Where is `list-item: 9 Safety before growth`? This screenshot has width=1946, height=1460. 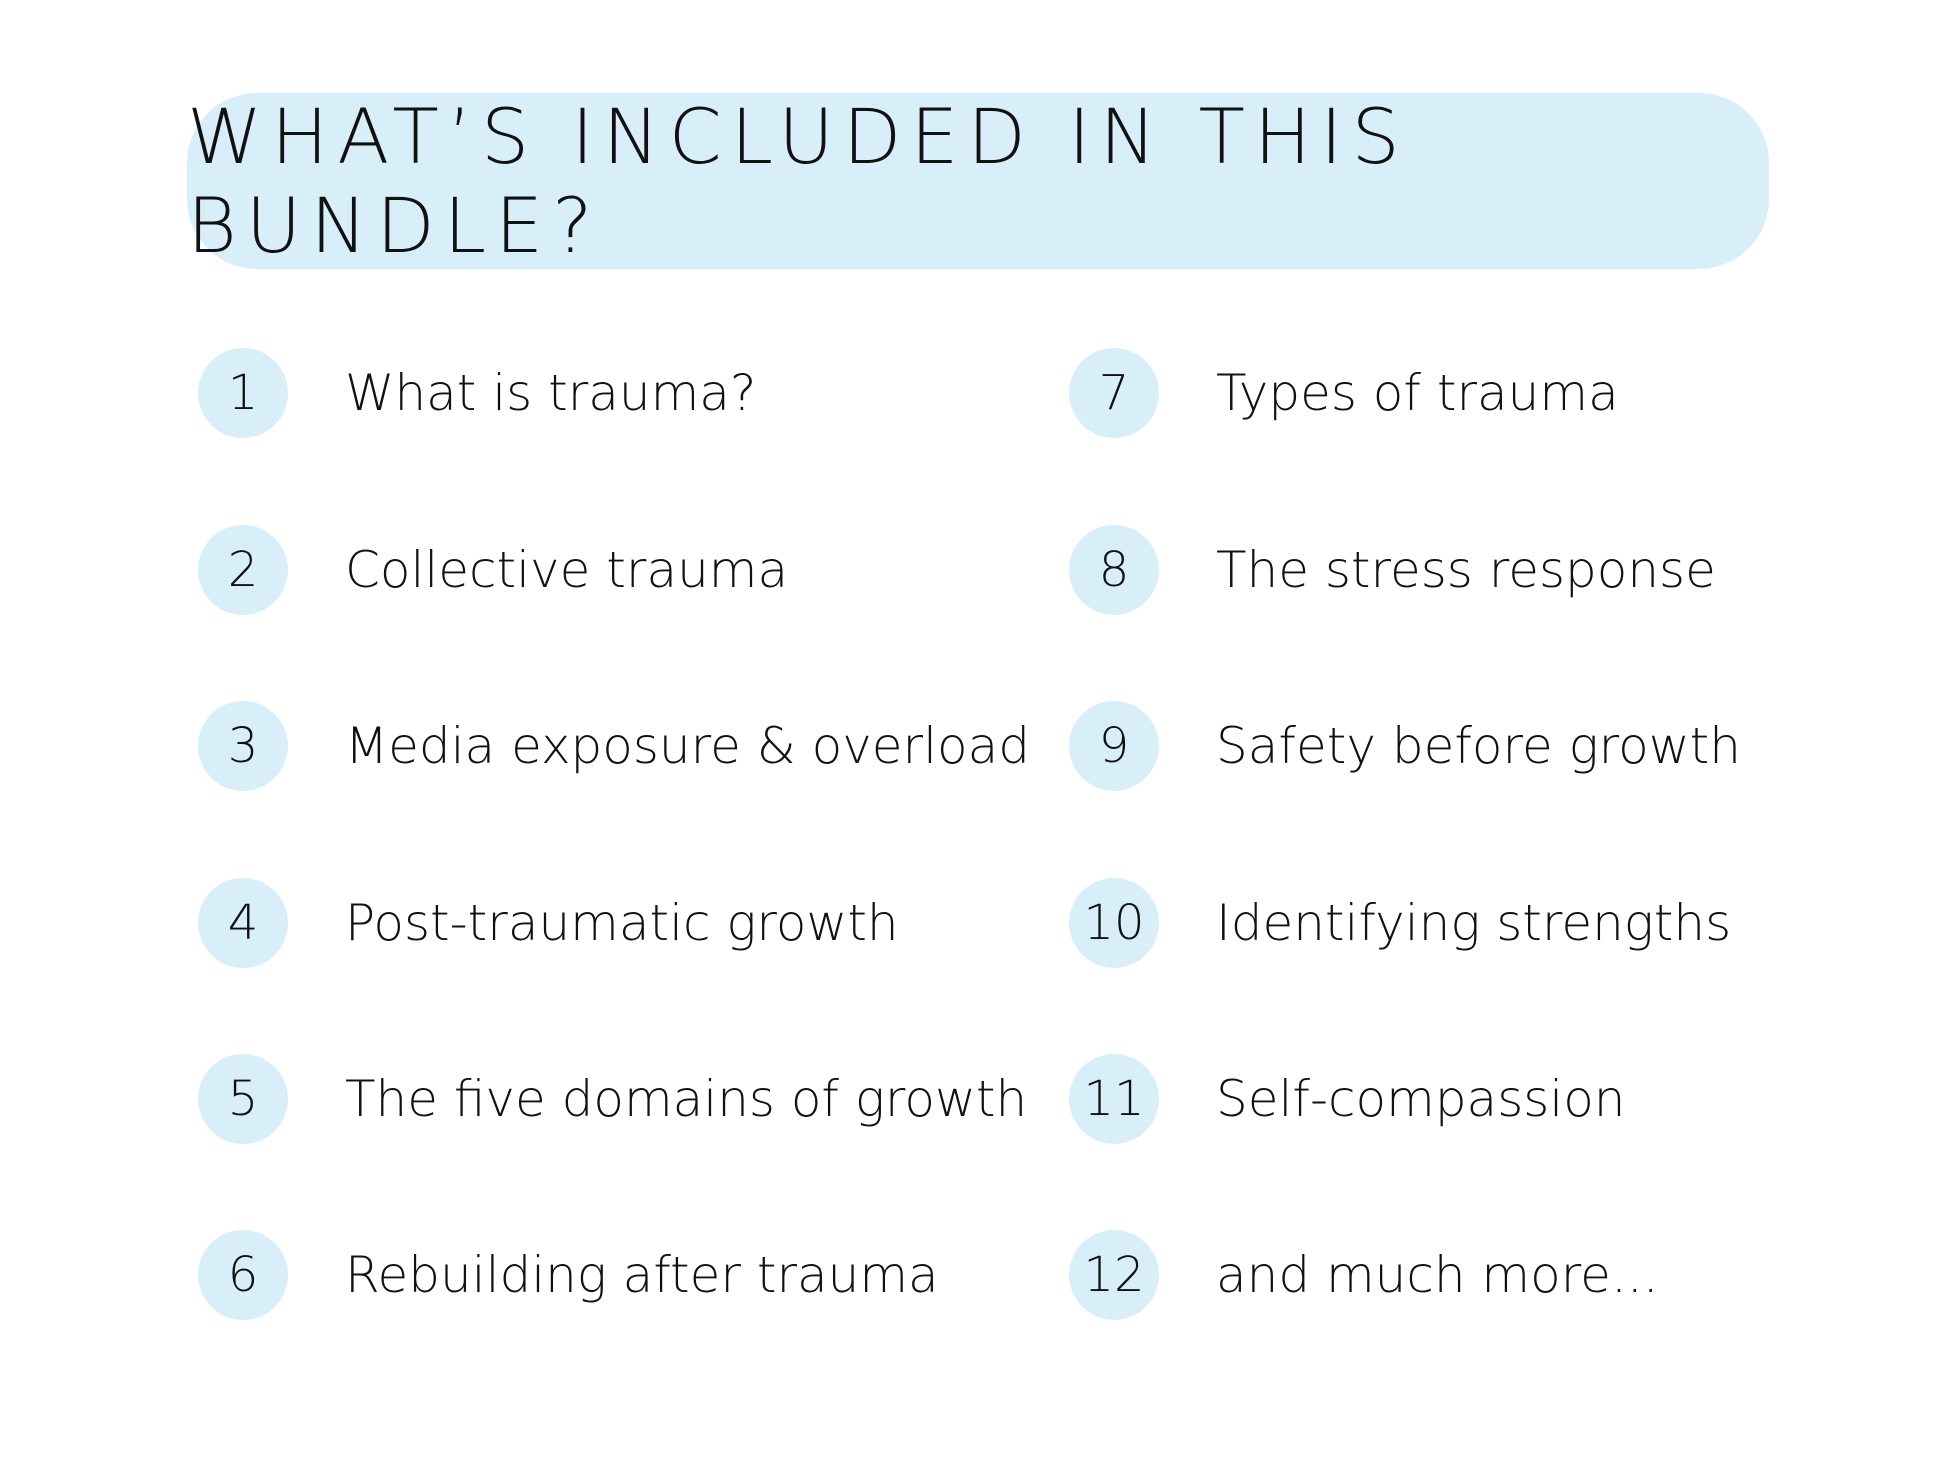
list-item: 9 Safety before growth is located at coordinates (1405, 746).